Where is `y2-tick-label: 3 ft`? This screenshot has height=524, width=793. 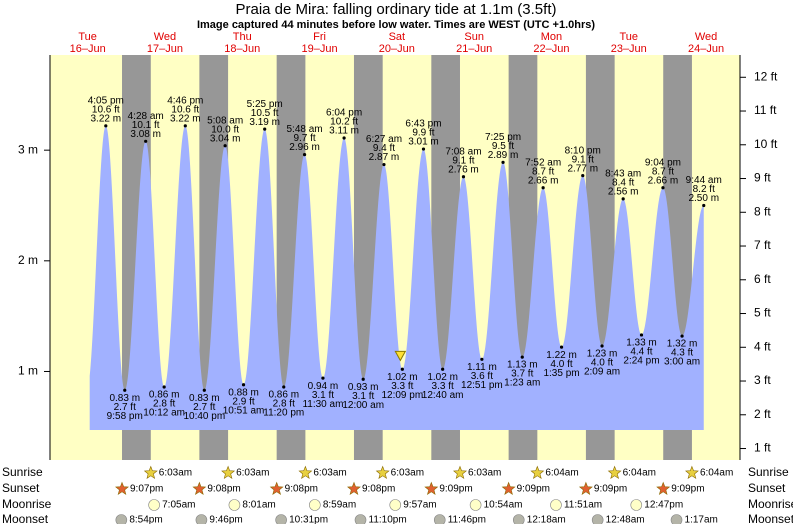
y2-tick-label: 3 ft is located at coordinates (762, 380).